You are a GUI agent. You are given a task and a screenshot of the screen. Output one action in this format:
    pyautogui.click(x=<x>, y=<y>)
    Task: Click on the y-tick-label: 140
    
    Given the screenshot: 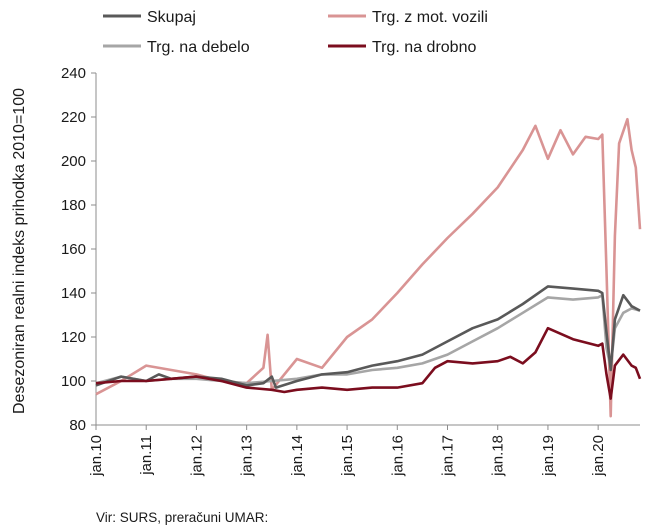 What is the action you would take?
    pyautogui.click(x=73, y=293)
    